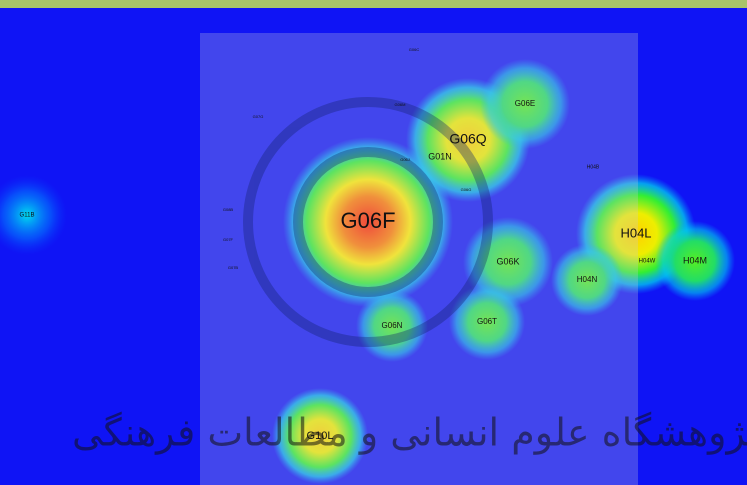 The height and width of the screenshot is (485, 747). What do you see at coordinates (440, 156) in the screenshot?
I see `node-label: G01N` at bounding box center [440, 156].